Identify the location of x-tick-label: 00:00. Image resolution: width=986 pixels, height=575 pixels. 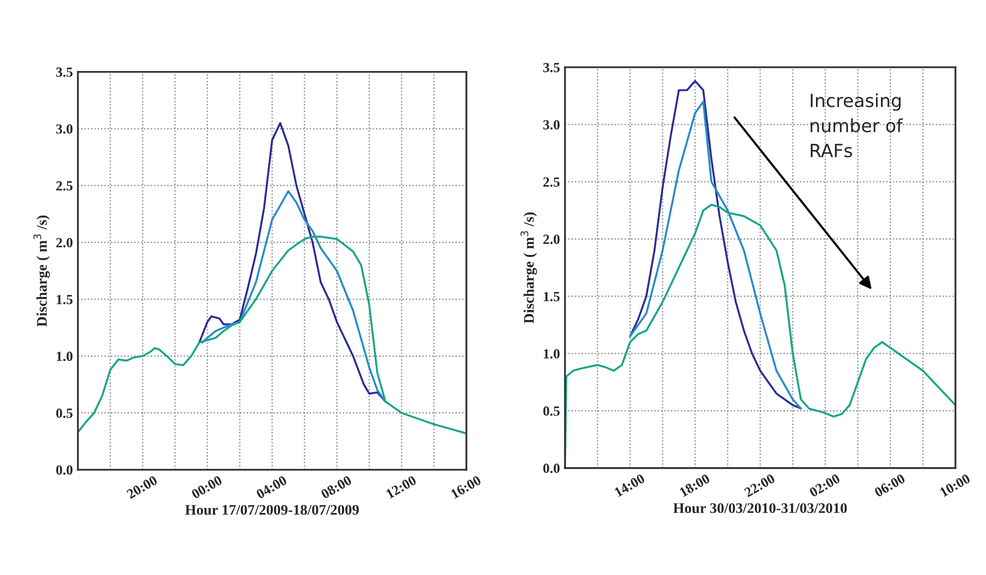
(206, 487).